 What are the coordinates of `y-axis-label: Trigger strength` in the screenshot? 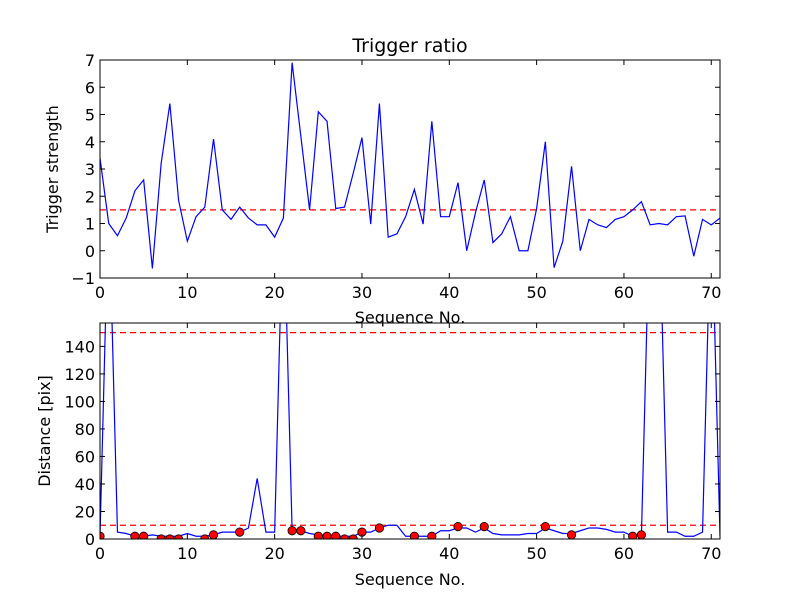 It's located at (52, 169).